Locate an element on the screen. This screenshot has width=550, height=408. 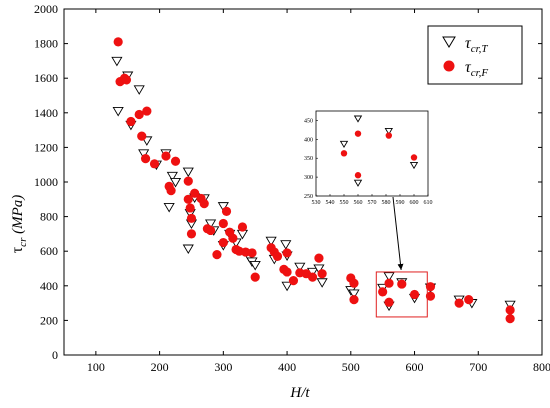
legend-triangle-marker is located at coordinates (449, 42).